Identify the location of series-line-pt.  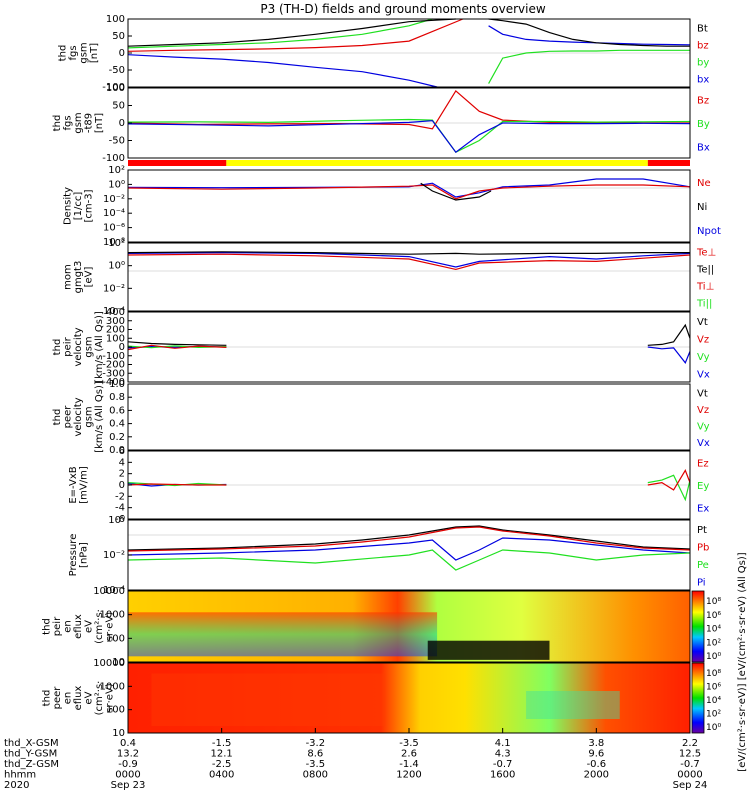
(409, 538).